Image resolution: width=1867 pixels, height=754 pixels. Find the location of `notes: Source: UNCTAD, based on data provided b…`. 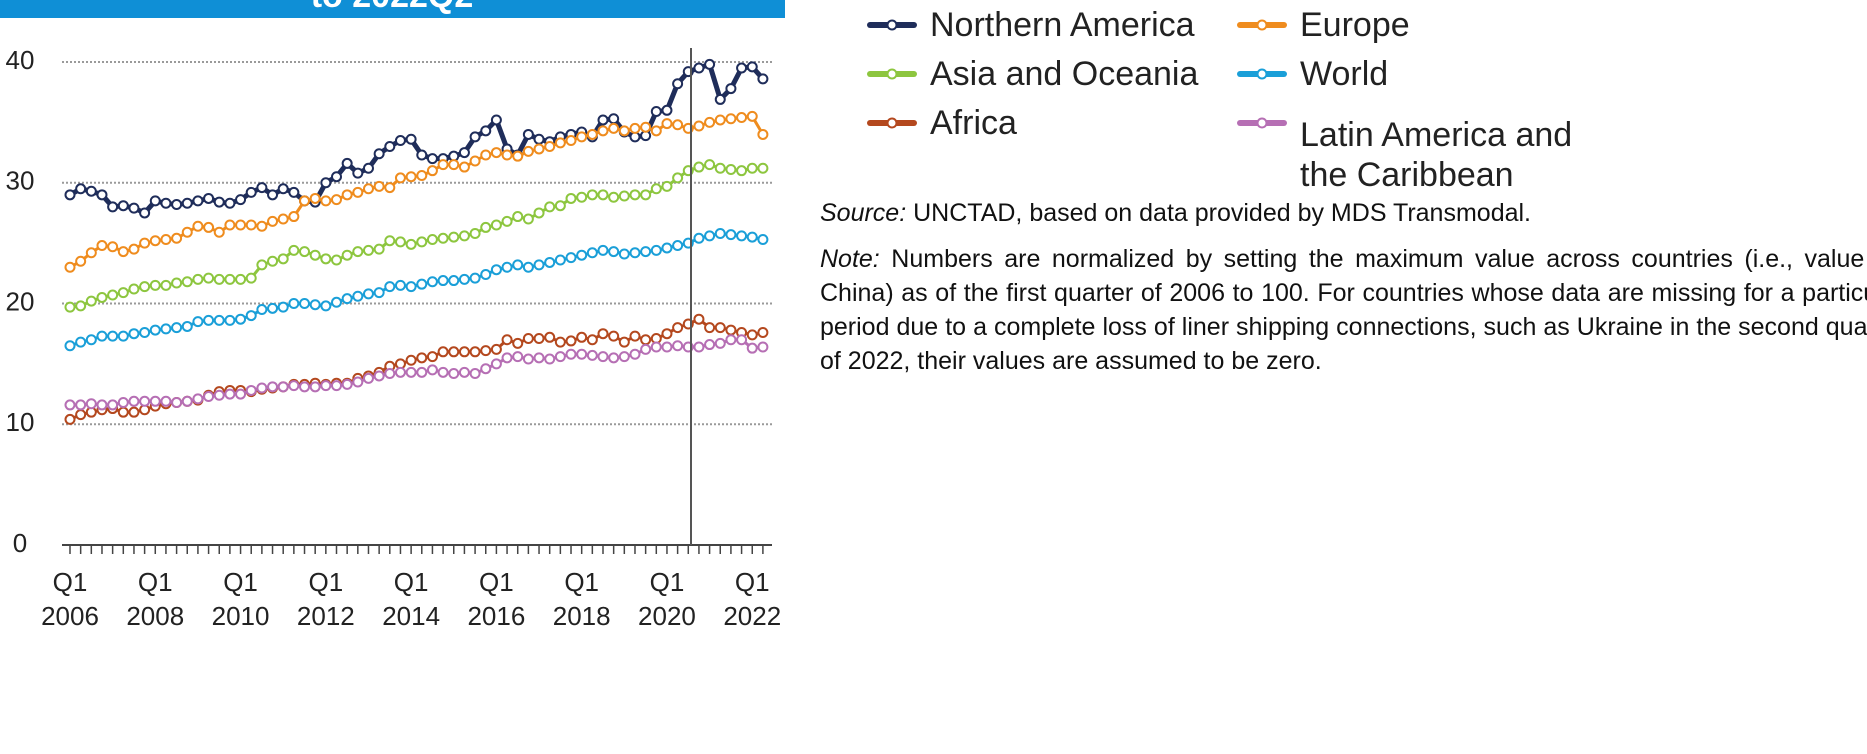

notes: Source: UNCTAD, based on data provided b… is located at coordinates (1343, 293).